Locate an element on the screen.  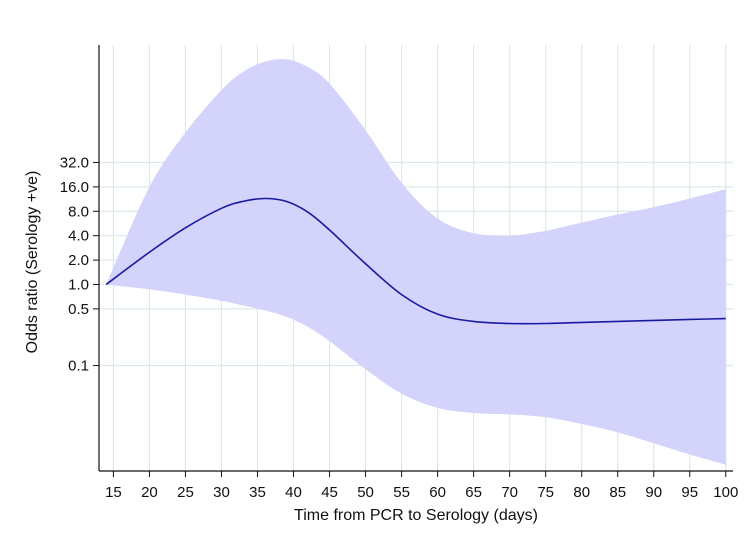
y-tick-label: 32.0 is located at coordinates (74, 162).